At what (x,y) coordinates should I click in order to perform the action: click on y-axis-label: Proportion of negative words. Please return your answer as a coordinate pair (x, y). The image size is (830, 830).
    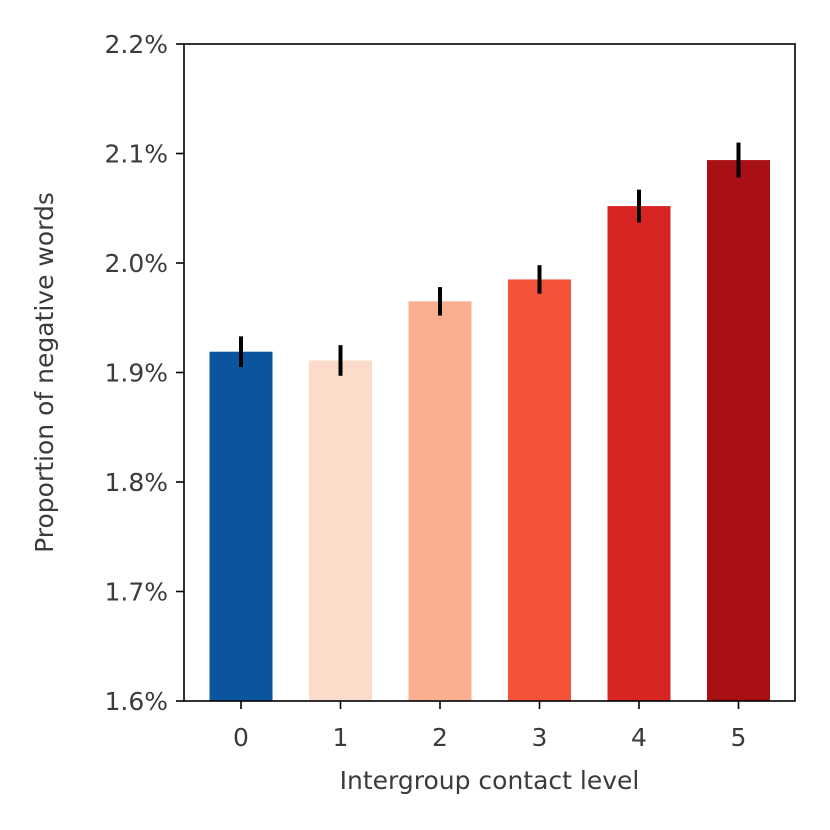
    Looking at the image, I should click on (44, 372).